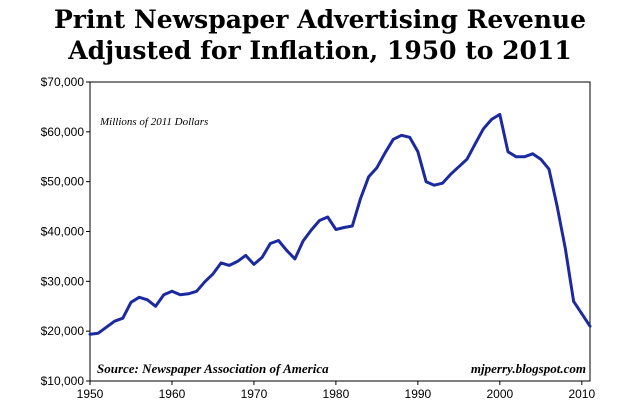  I want to click on source-note: Source: Newspaper Association of America, so click(213, 368).